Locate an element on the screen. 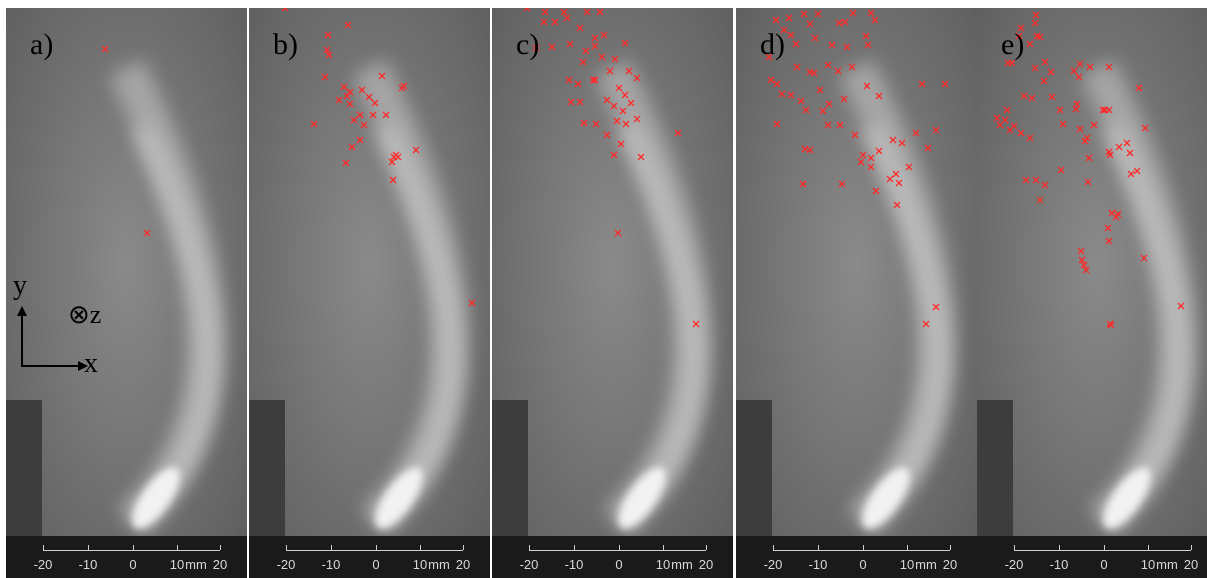 This screenshot has height=578, width=1207. panel-label: a) is located at coordinates (42, 44).